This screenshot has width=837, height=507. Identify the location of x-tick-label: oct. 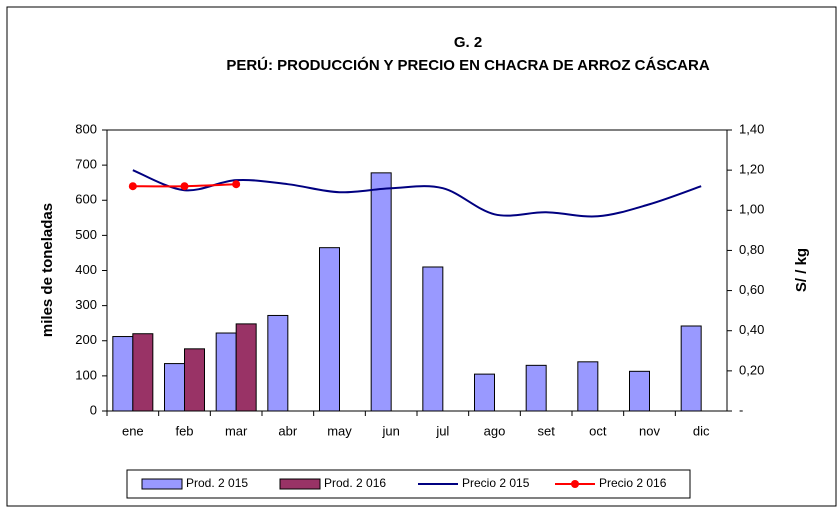
(598, 430).